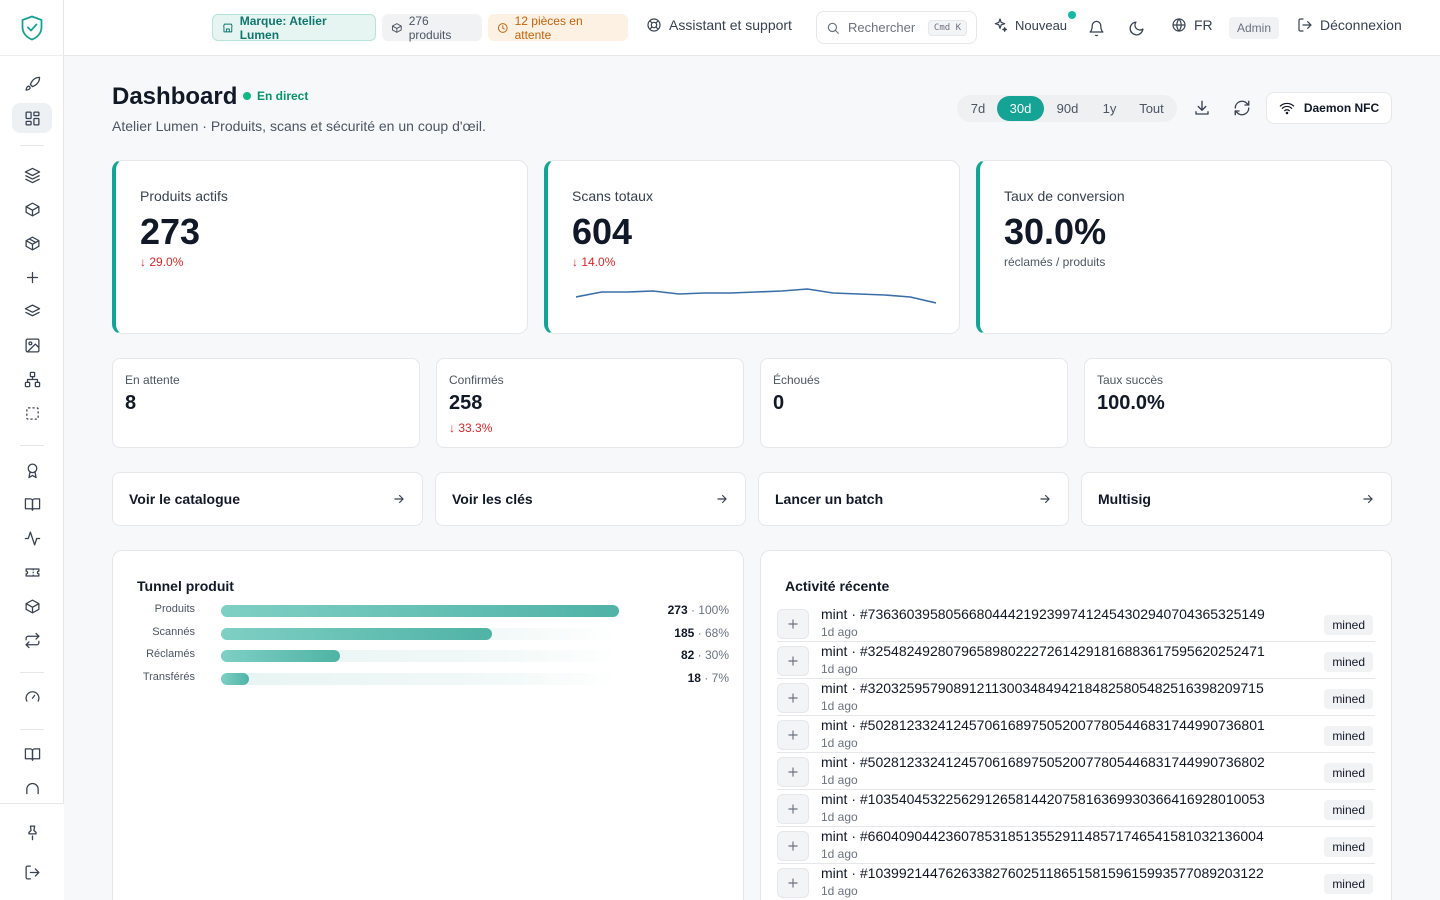 This screenshot has height=900, width=1440. I want to click on sidebar-item-packages, so click(32, 243).